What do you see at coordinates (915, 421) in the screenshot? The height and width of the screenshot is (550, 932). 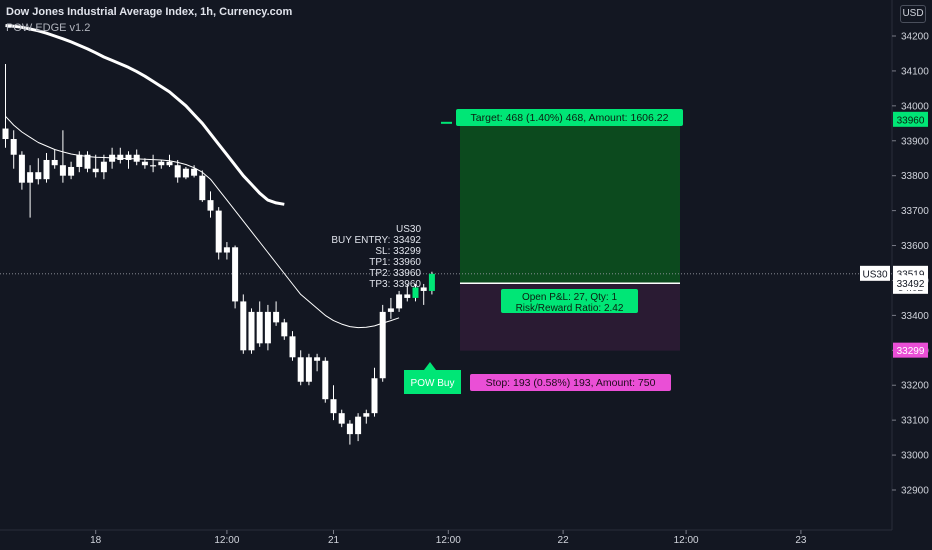 I see `price-tick-label: 33100` at bounding box center [915, 421].